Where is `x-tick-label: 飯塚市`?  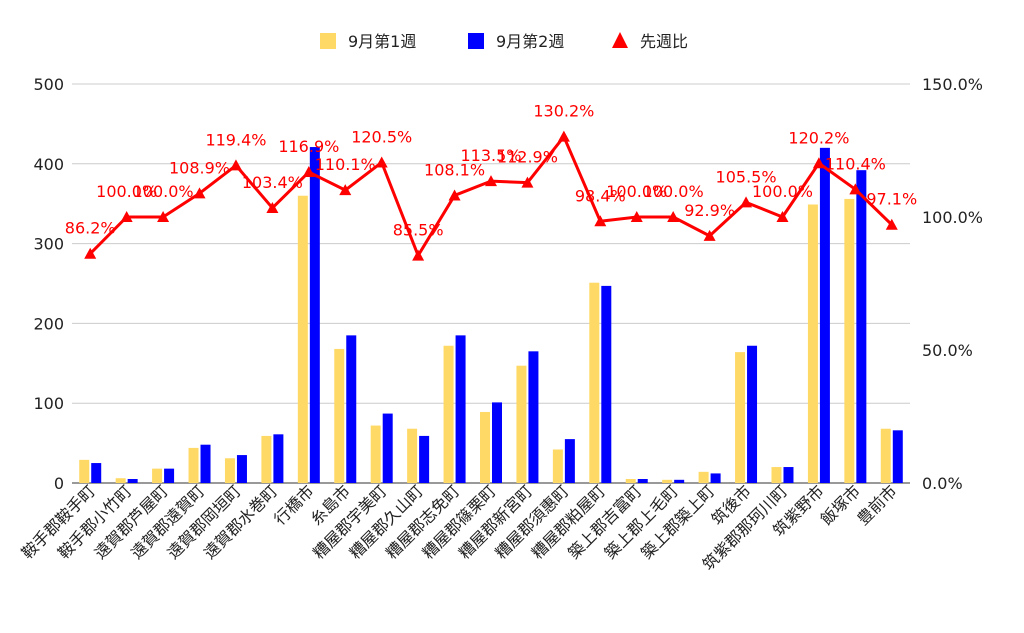
x-tick-label: 飯塚市 is located at coordinates (840, 504).